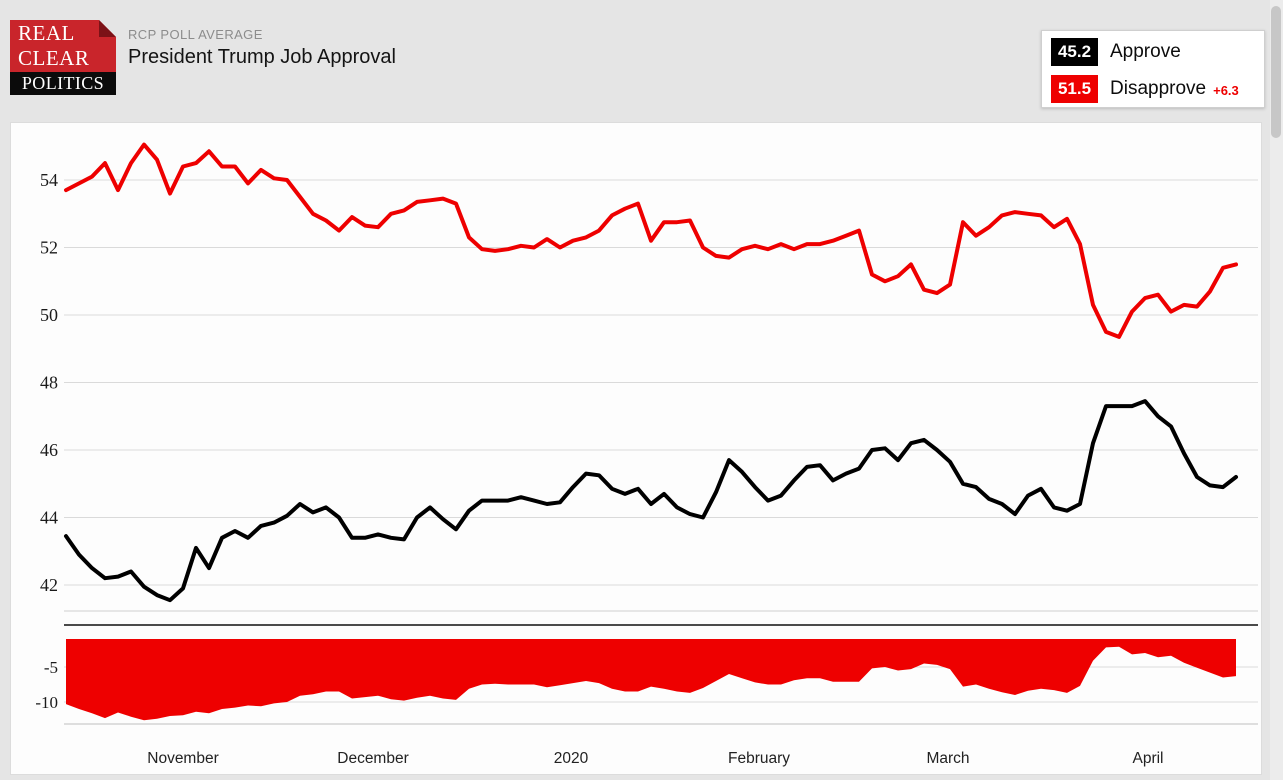  What do you see at coordinates (195, 34) in the screenshot?
I see `chart-kicker: RCP POLL AVERAGE` at bounding box center [195, 34].